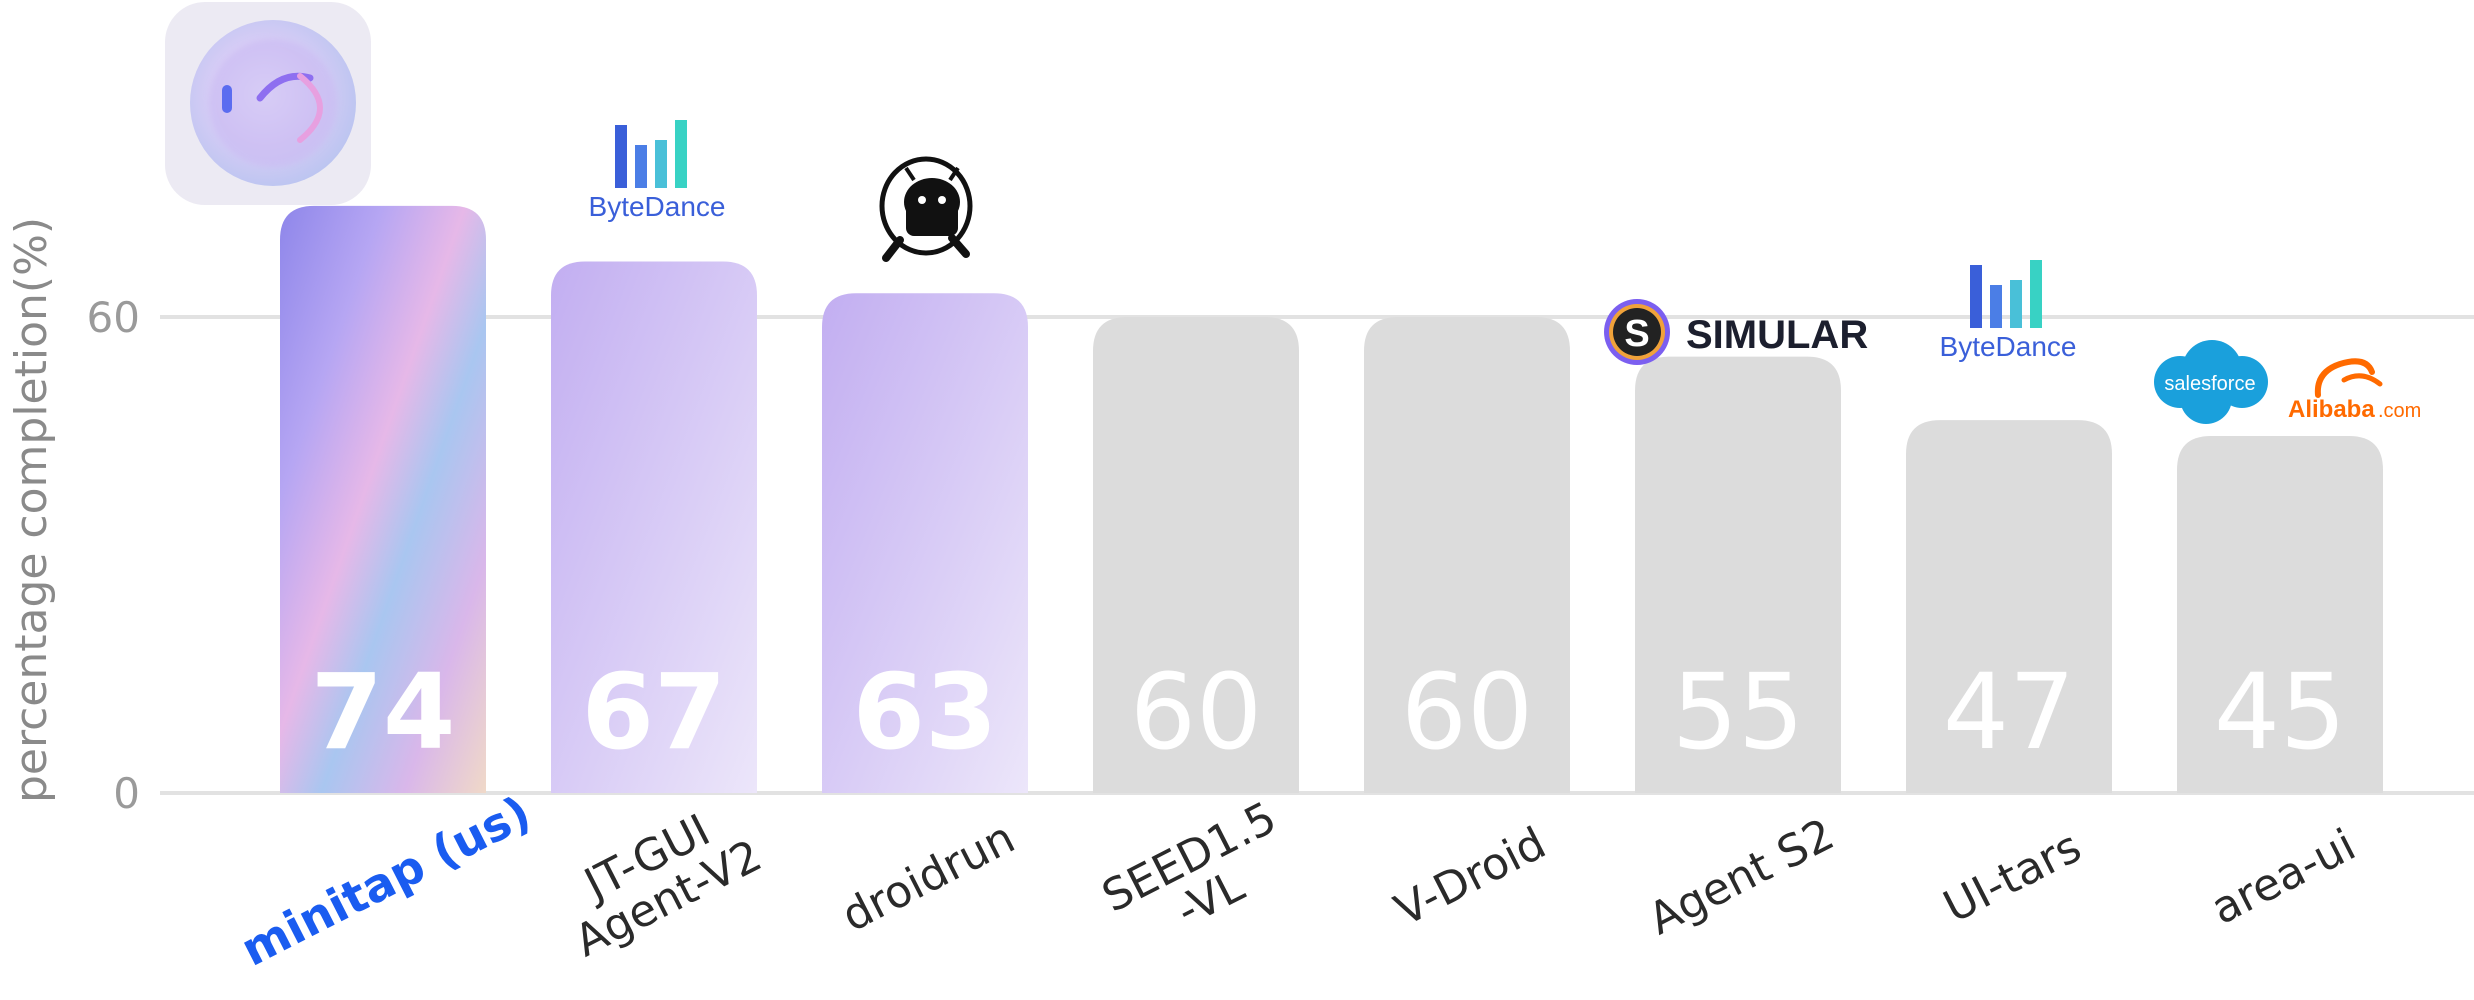 The height and width of the screenshot is (1000, 2474). Describe the element at coordinates (654, 712) in the screenshot. I see `value-label-1: 67` at that location.